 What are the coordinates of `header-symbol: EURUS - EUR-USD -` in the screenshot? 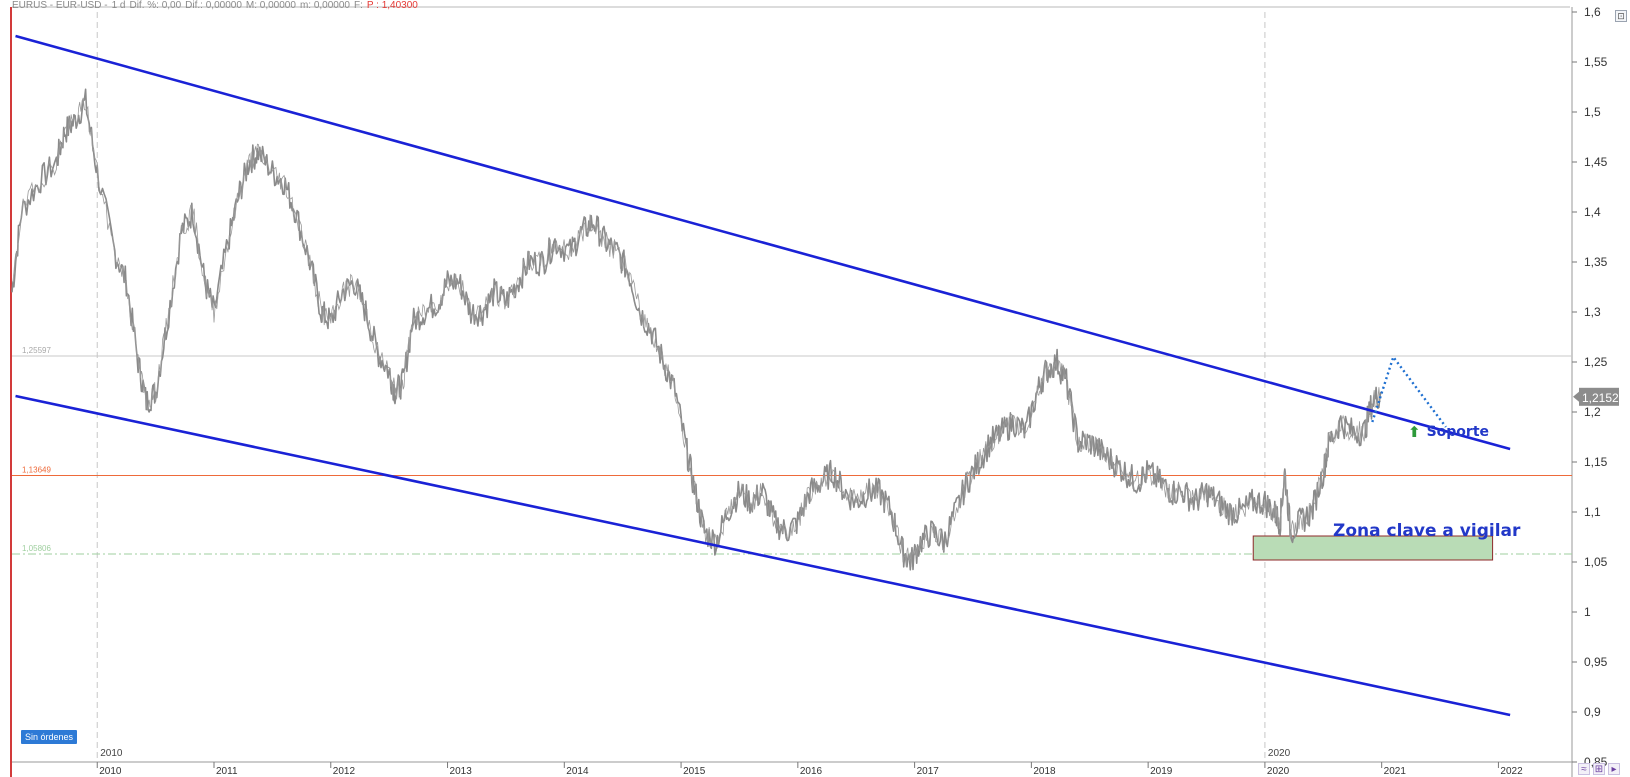 It's located at (60, 5).